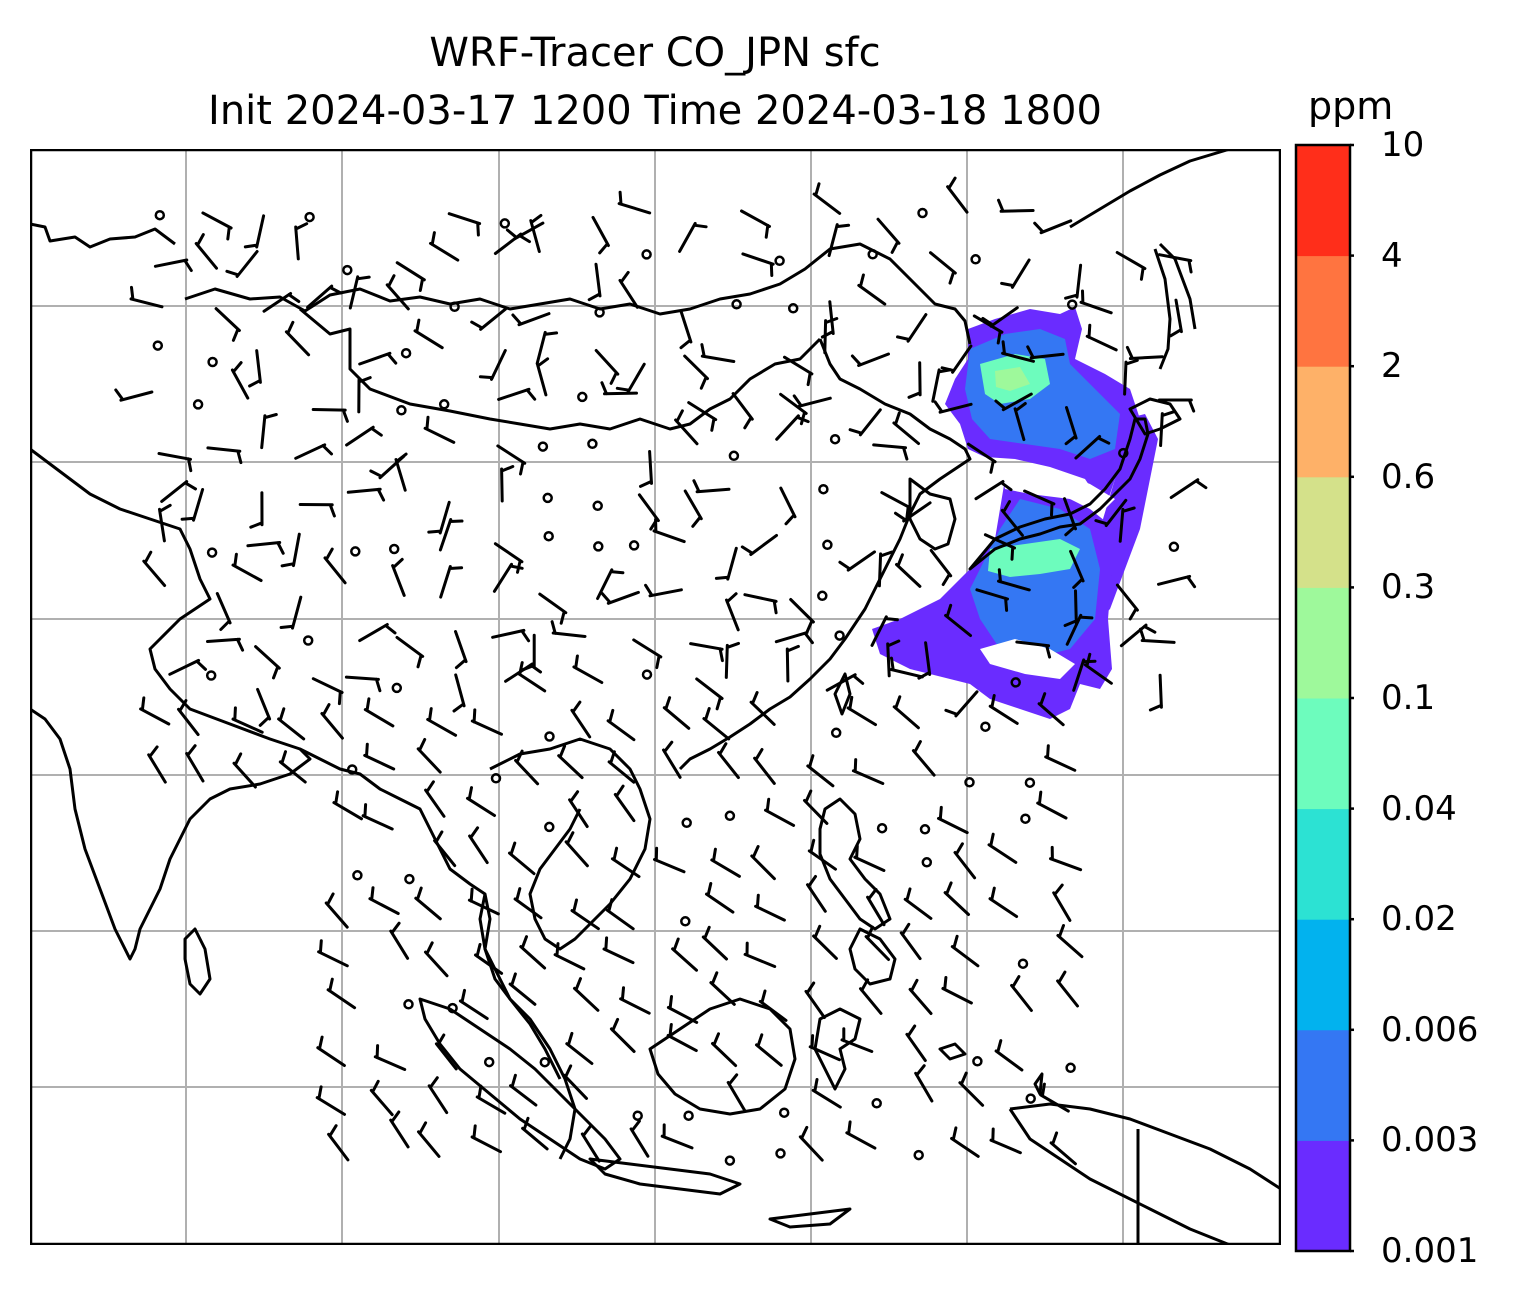 The height and width of the screenshot is (1306, 1528). I want to click on colorbar-tick-label: 0.02, so click(1419, 919).